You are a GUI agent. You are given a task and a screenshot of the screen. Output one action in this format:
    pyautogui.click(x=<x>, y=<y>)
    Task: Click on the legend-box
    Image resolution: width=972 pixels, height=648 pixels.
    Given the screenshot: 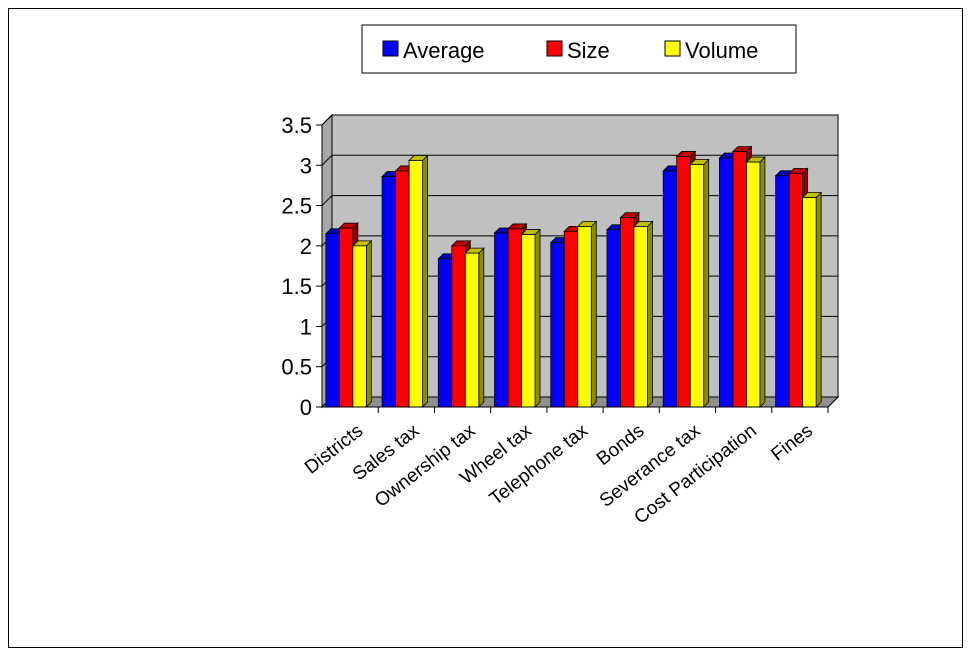 What is the action you would take?
    pyautogui.click(x=579, y=49)
    